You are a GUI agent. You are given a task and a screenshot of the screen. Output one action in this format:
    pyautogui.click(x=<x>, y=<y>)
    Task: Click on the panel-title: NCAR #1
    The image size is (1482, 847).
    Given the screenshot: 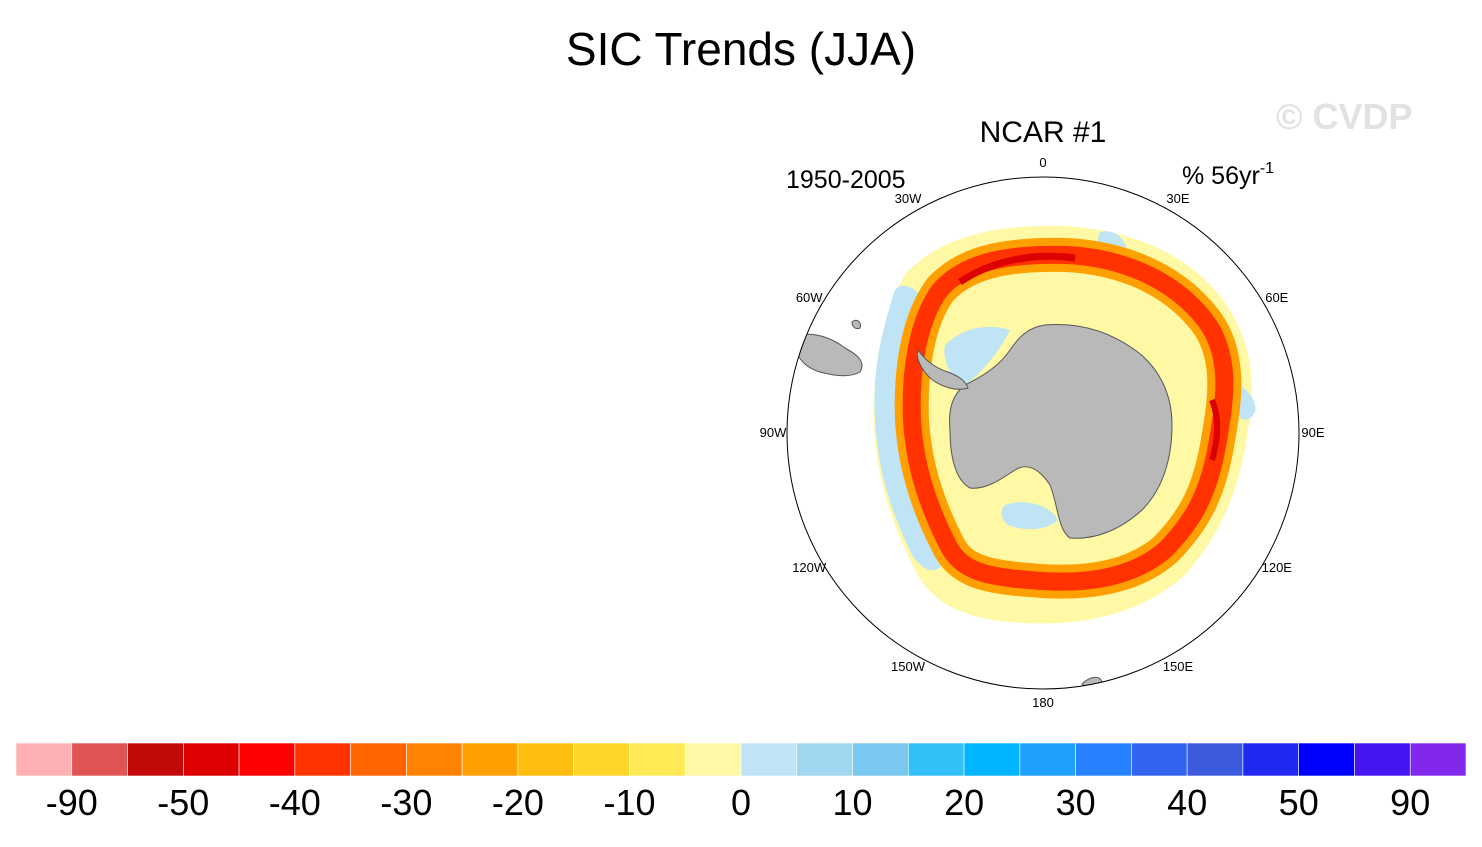 What is the action you would take?
    pyautogui.click(x=1043, y=132)
    